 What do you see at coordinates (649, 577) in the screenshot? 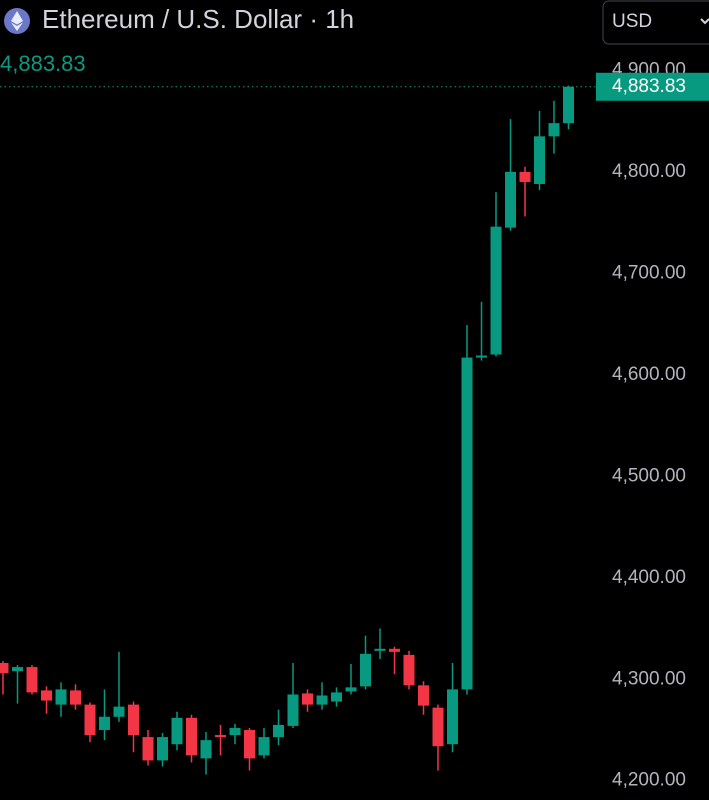
I see `y-tick-label: 4,400.00` at bounding box center [649, 577].